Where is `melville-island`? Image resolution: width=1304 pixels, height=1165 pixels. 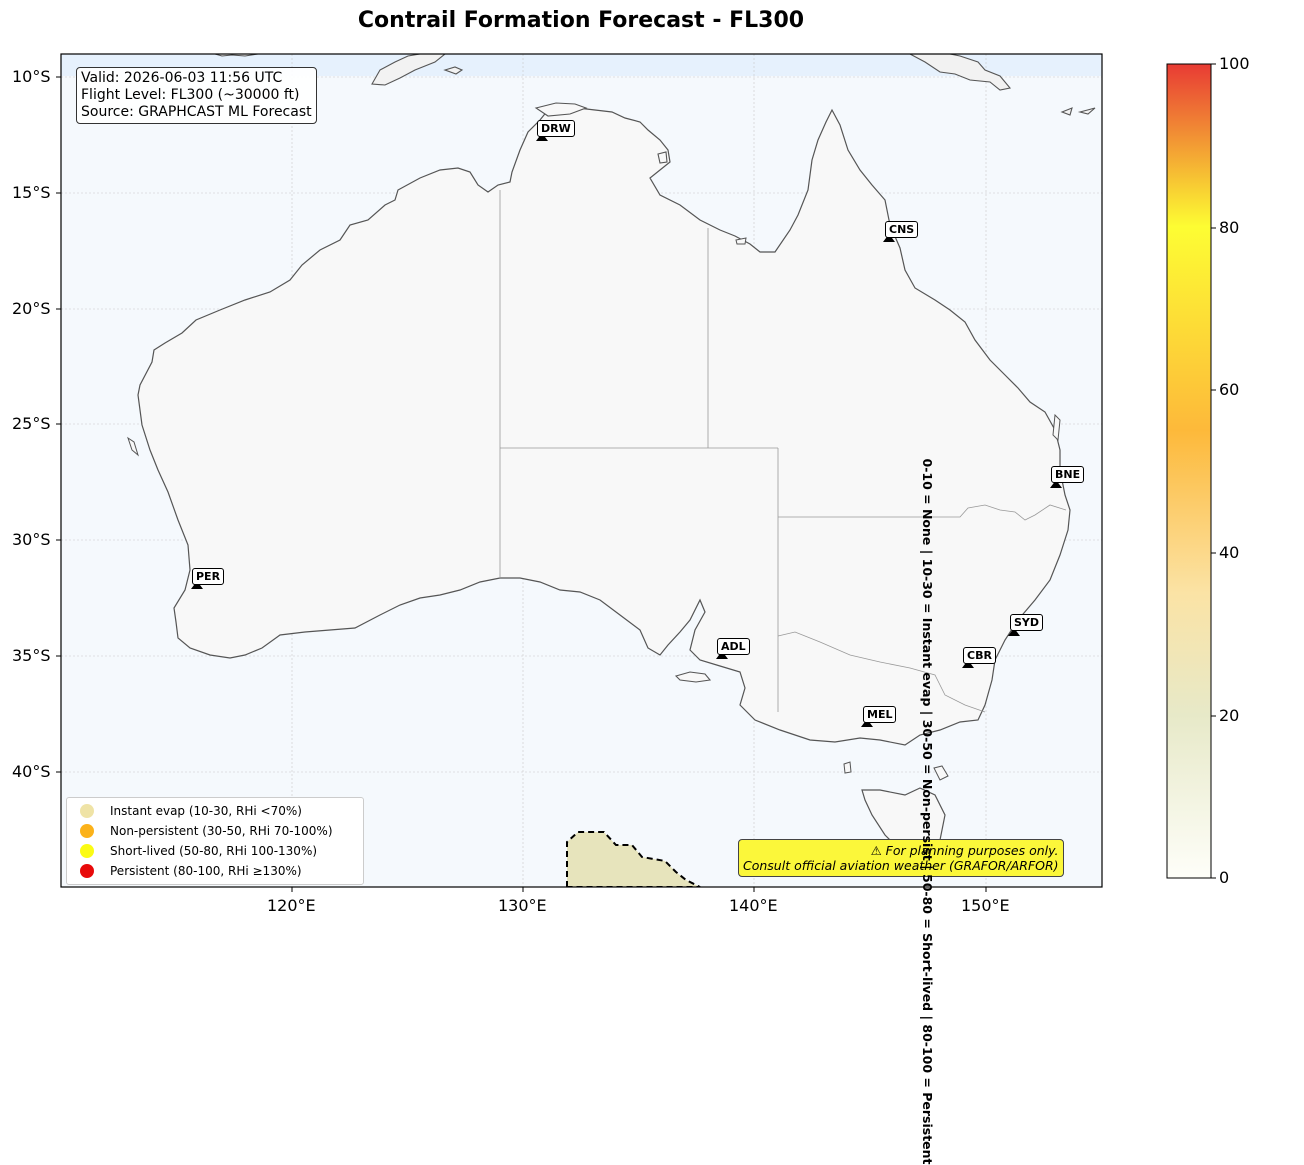
melville-island is located at coordinates (561, 109).